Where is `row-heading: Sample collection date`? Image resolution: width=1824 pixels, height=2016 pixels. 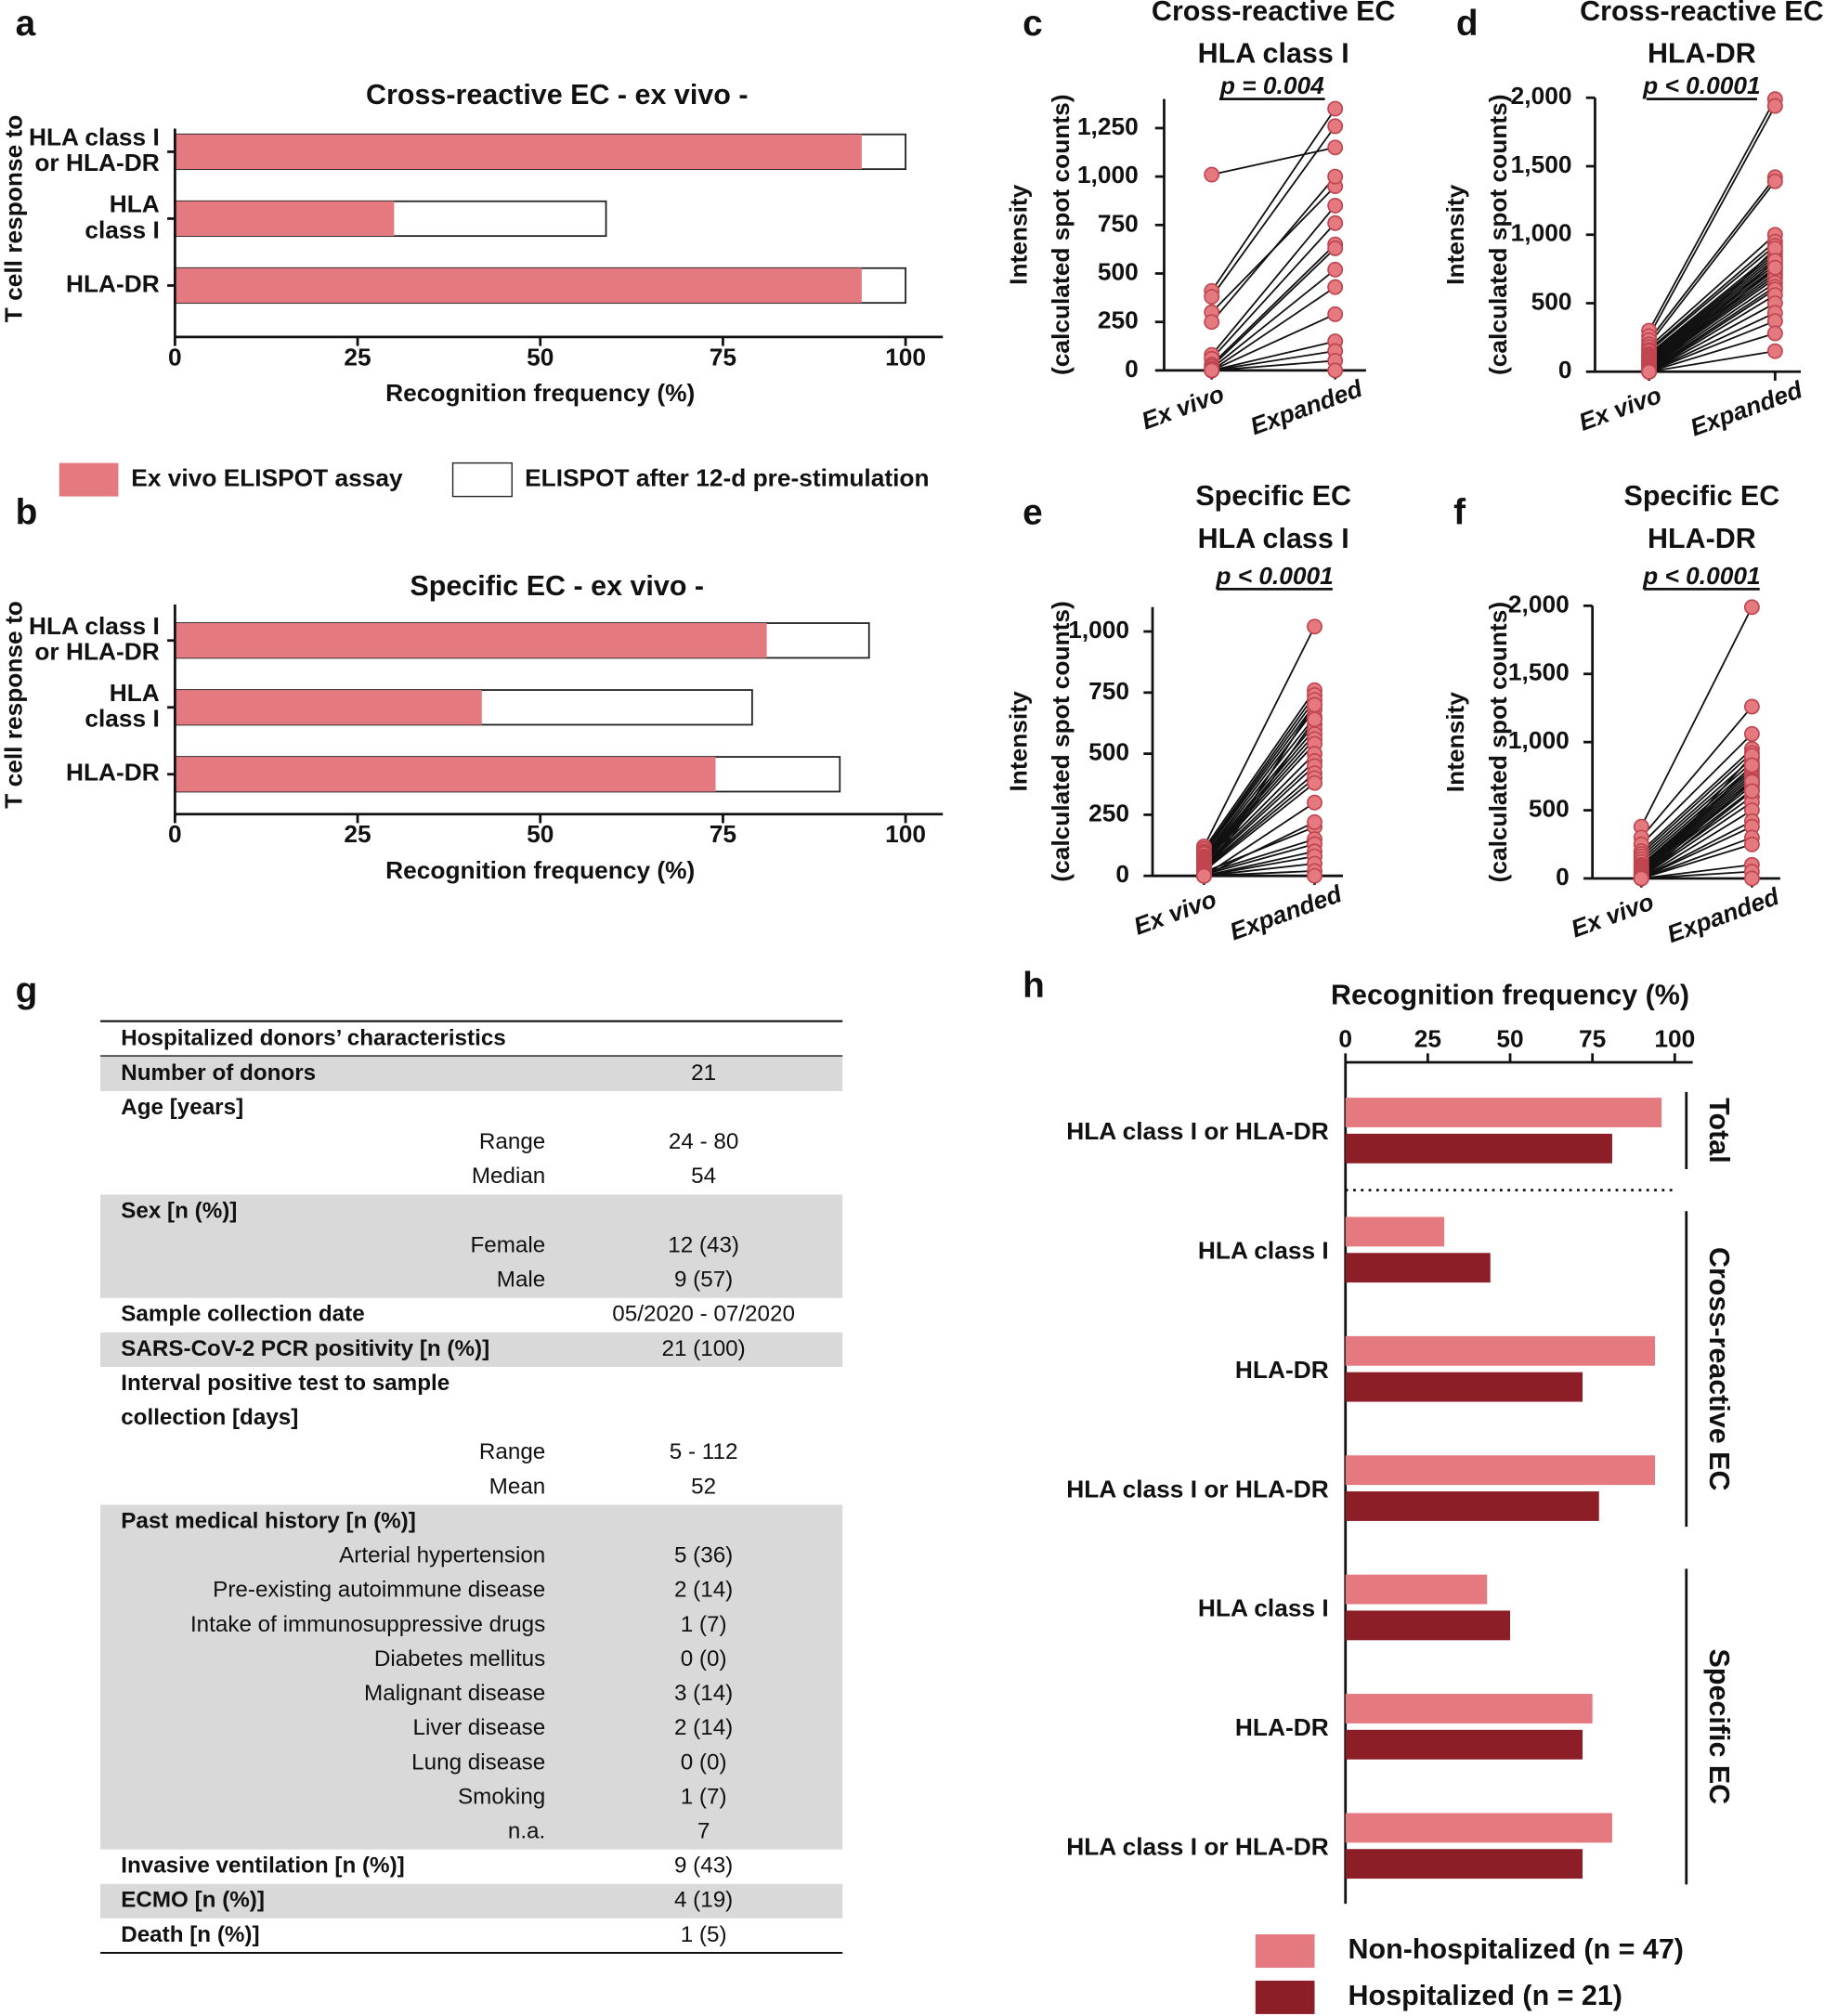 row-heading: Sample collection date is located at coordinates (242, 1315).